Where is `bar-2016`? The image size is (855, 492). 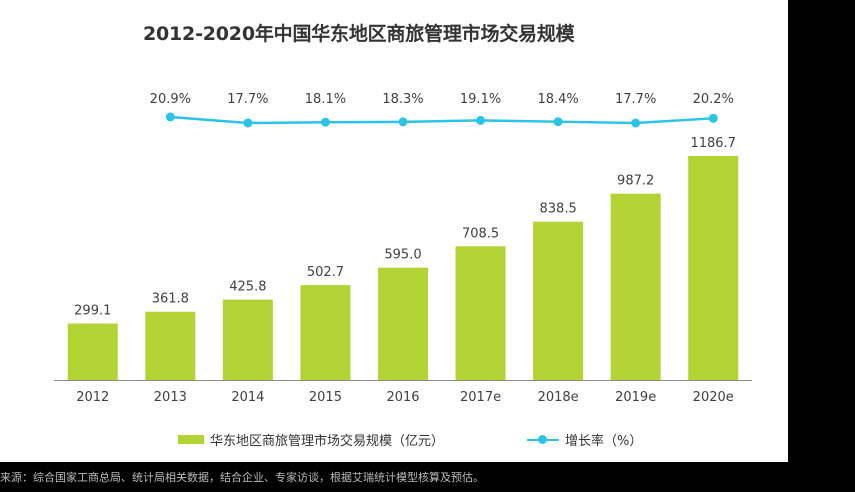 bar-2016 is located at coordinates (403, 323).